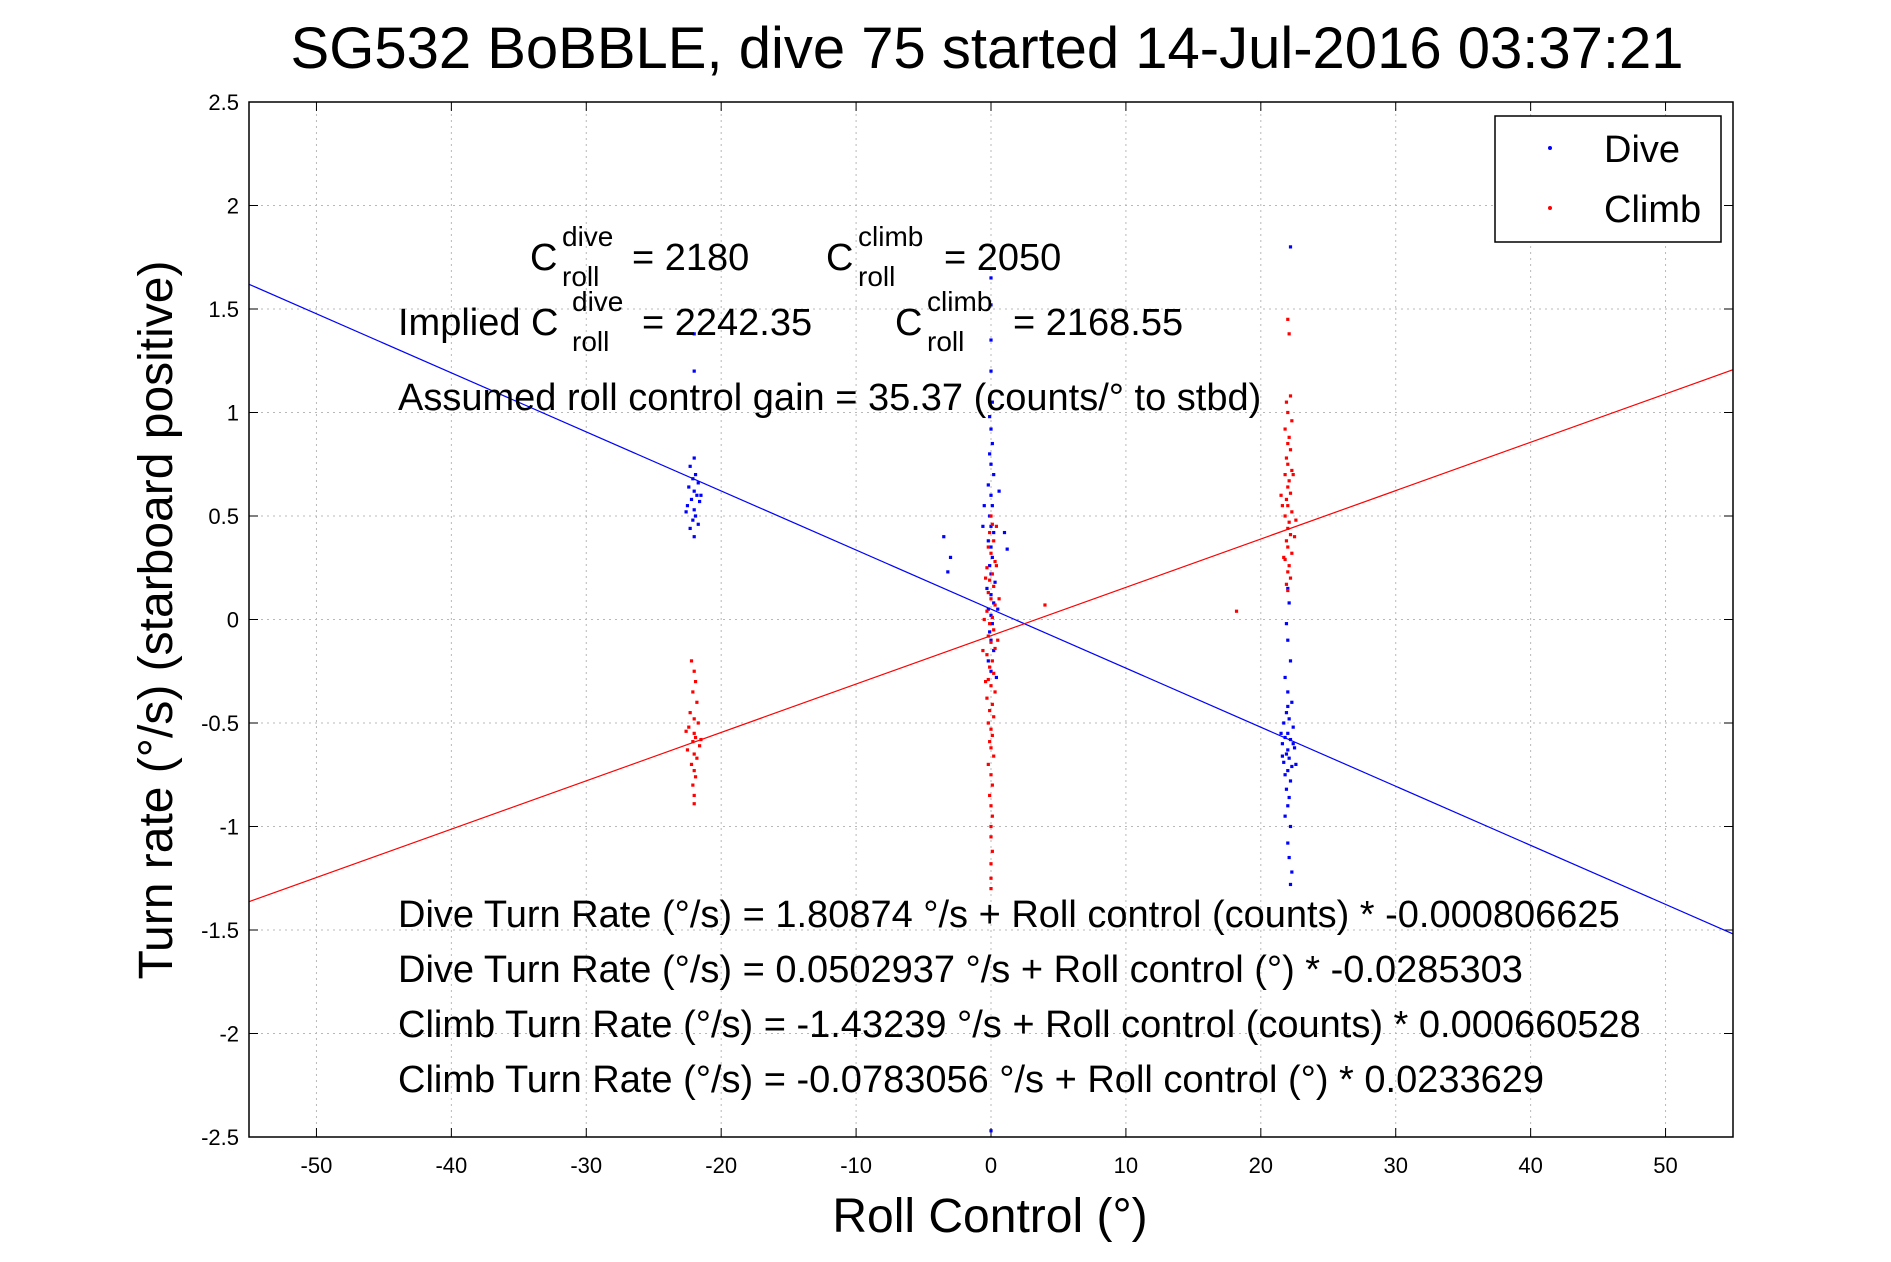 The height and width of the screenshot is (1262, 1891). Describe the element at coordinates (223, 516) in the screenshot. I see `y-tick-label: 0.5` at that location.